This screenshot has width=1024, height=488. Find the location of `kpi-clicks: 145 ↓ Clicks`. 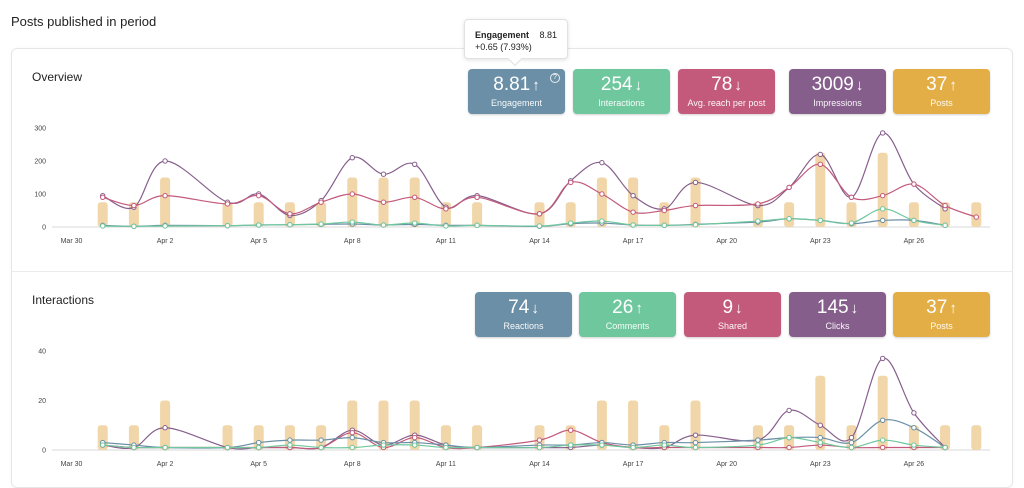

kpi-clicks: 145 ↓ Clicks is located at coordinates (837, 314).